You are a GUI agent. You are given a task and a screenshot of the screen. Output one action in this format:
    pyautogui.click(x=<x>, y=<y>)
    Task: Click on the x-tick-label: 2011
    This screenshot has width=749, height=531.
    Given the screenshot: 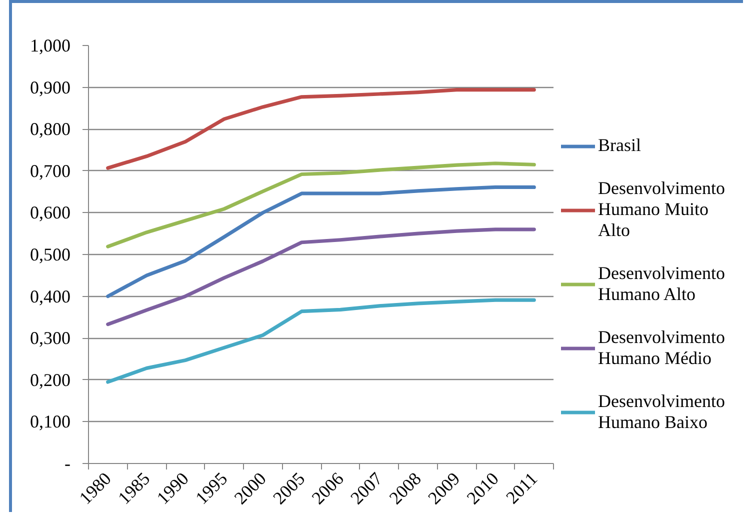 What is the action you would take?
    pyautogui.click(x=522, y=488)
    